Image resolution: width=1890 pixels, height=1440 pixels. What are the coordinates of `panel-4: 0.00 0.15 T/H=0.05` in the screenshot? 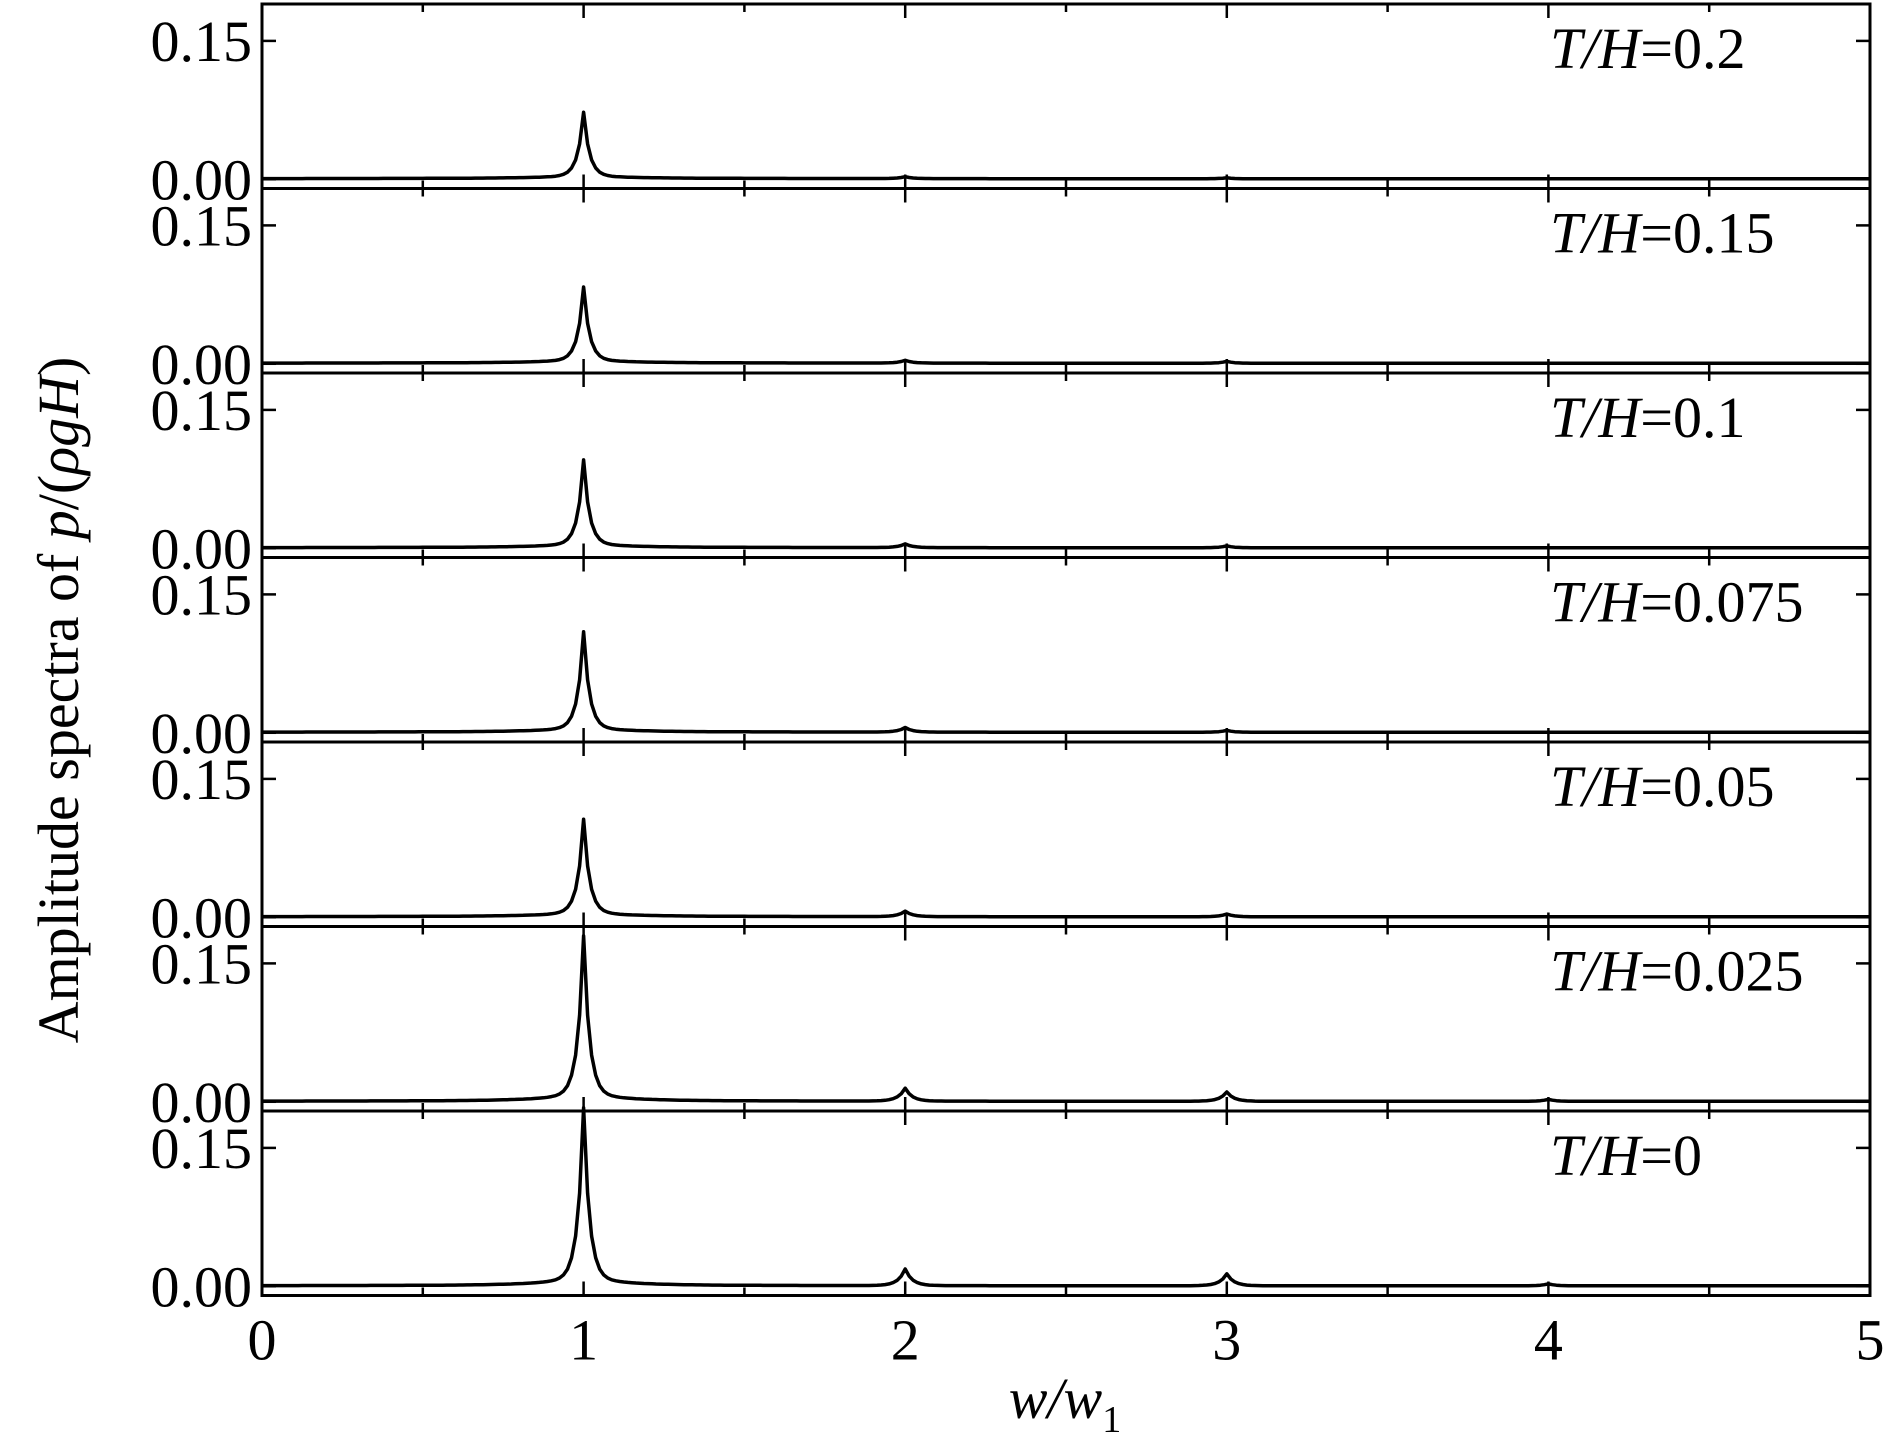 It's located at (1011, 845).